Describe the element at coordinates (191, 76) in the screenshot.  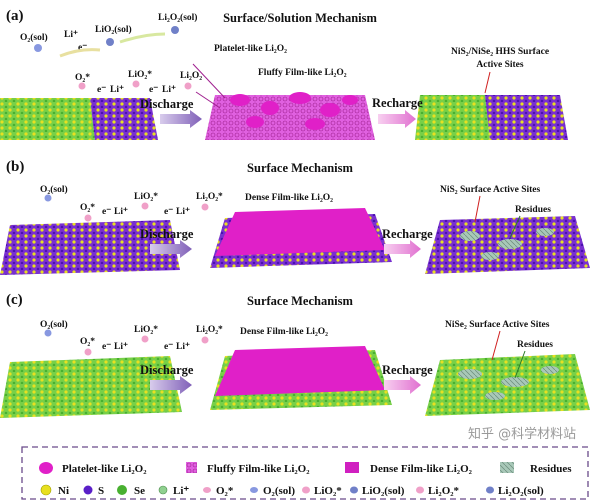
I see `species-label: Li₂O₂` at that location.